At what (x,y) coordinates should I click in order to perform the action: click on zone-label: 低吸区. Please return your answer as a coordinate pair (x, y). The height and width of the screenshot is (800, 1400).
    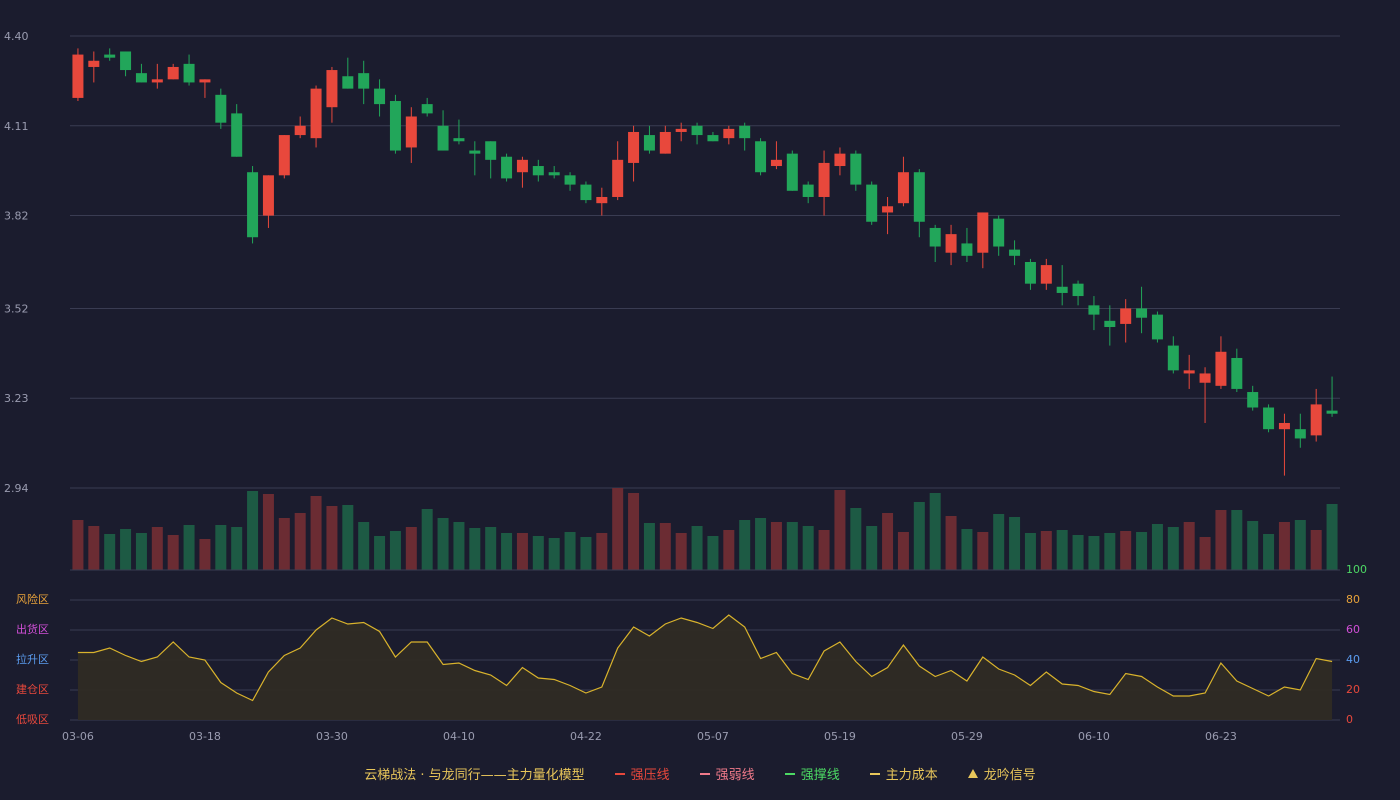
    Looking at the image, I should click on (32, 719).